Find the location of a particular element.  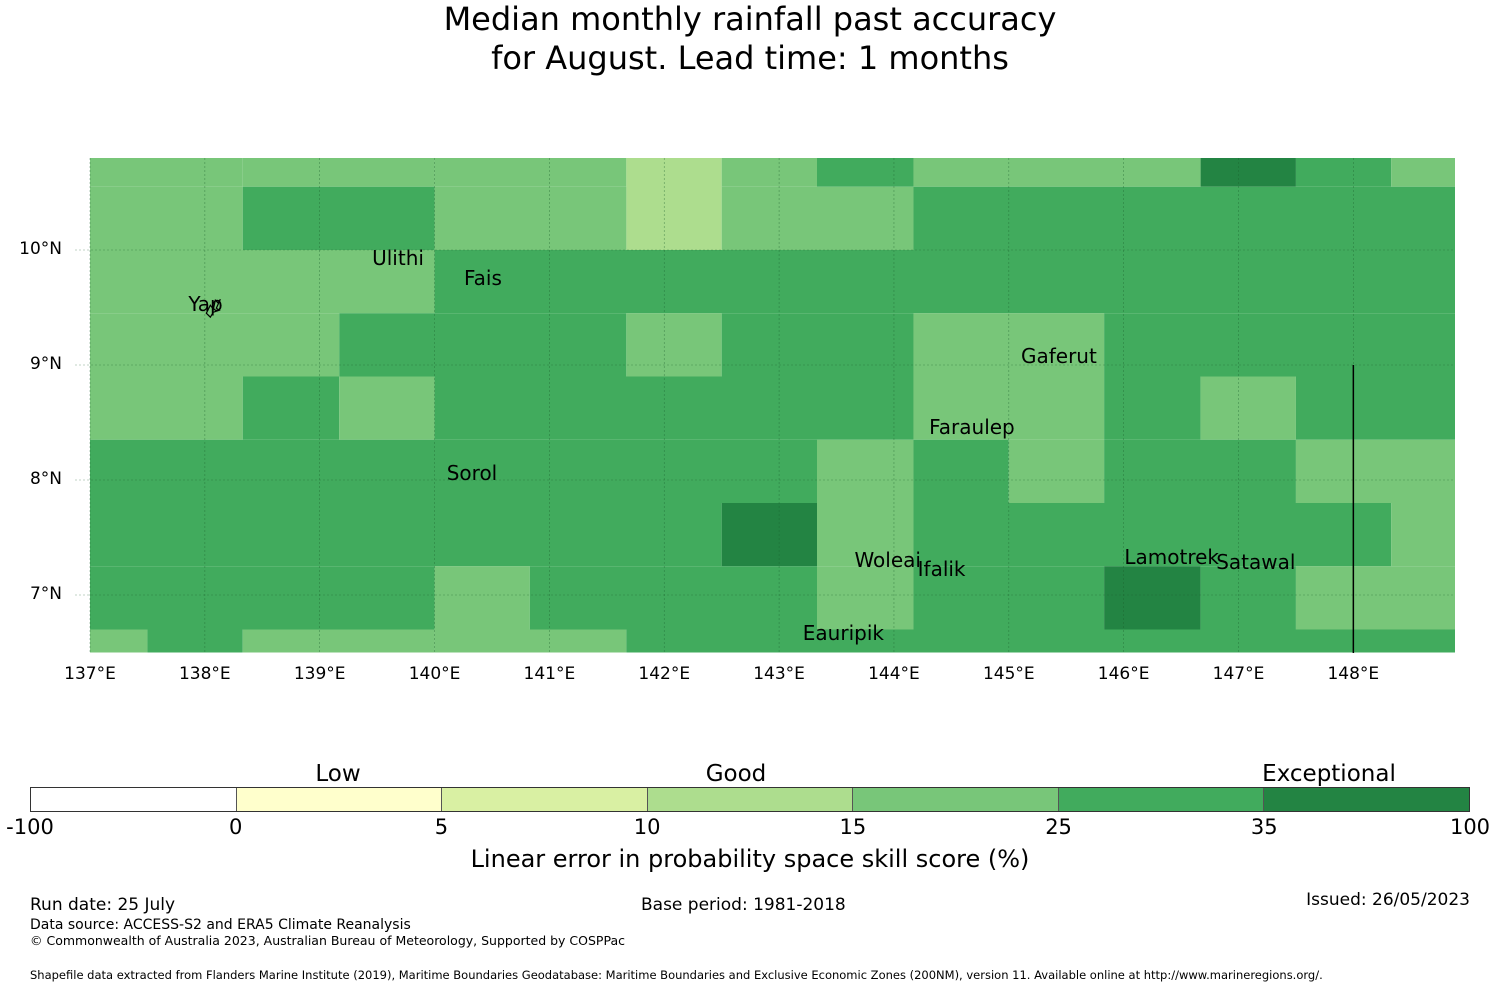

yap-island-shape is located at coordinates (213, 308).